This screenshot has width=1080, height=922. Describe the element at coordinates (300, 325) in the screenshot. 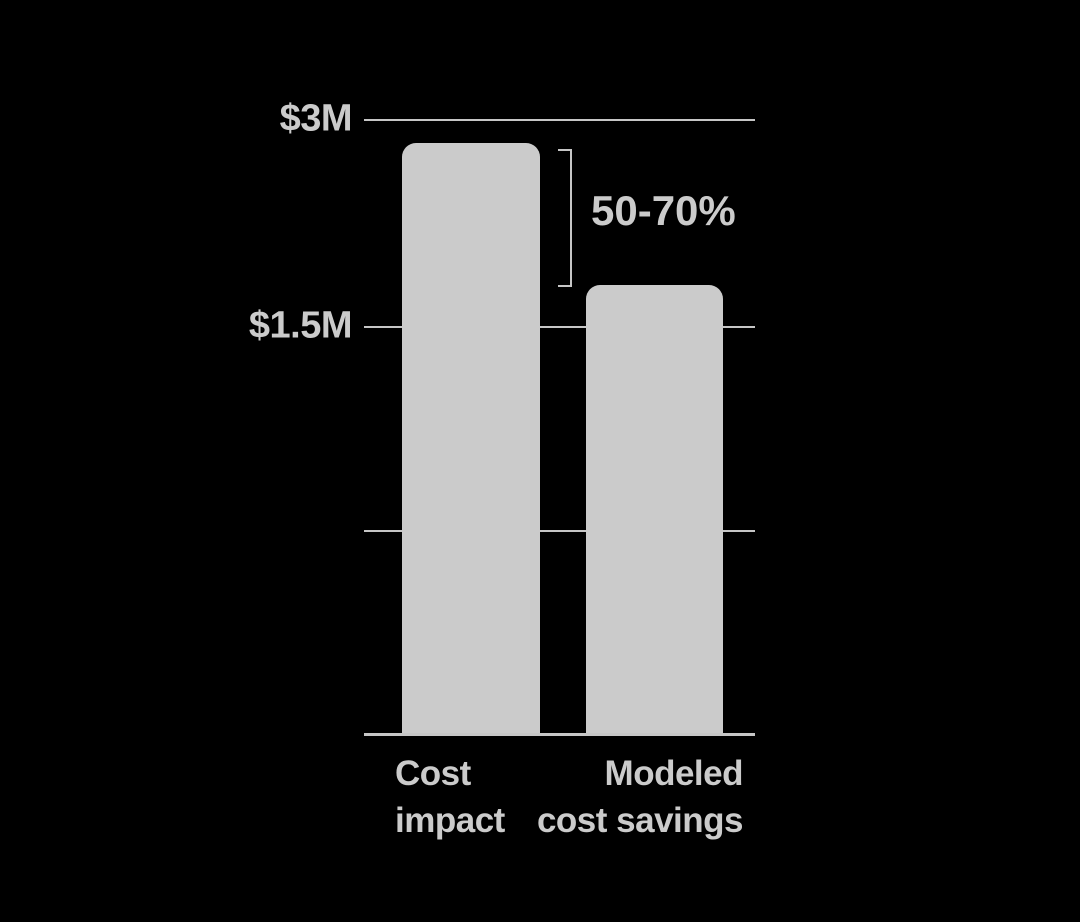

I see `y-tick-label-1-5m: $1.5M` at that location.